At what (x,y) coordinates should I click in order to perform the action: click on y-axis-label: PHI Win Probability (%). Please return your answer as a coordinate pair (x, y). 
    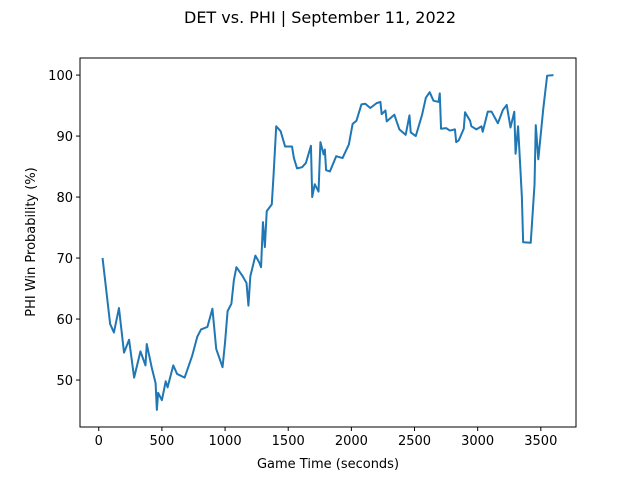
    Looking at the image, I should click on (31, 241).